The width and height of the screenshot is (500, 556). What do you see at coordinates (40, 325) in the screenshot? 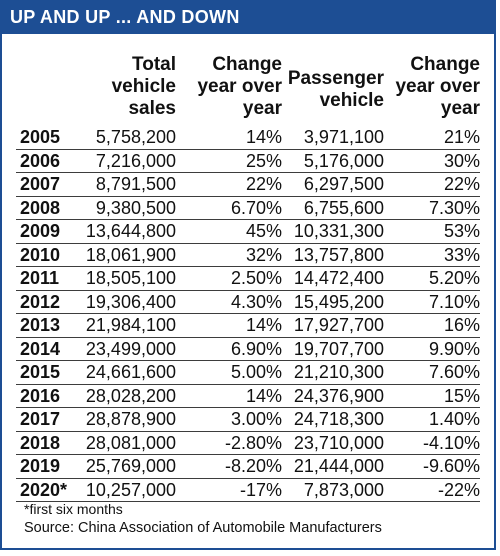
I see `year-cell: 2013` at bounding box center [40, 325].